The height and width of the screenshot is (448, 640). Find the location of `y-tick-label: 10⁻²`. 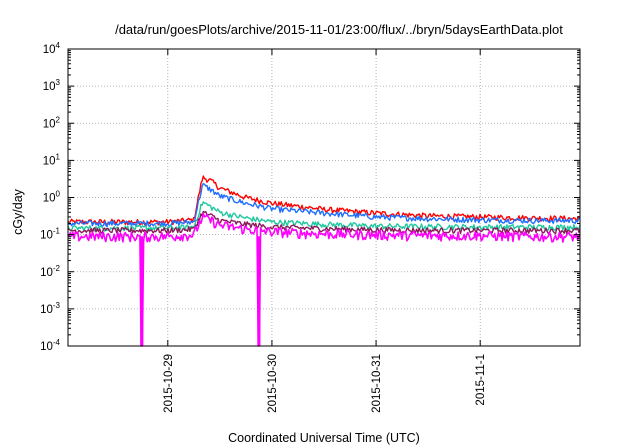

y-tick-label: 10⁻² is located at coordinates (50, 271).